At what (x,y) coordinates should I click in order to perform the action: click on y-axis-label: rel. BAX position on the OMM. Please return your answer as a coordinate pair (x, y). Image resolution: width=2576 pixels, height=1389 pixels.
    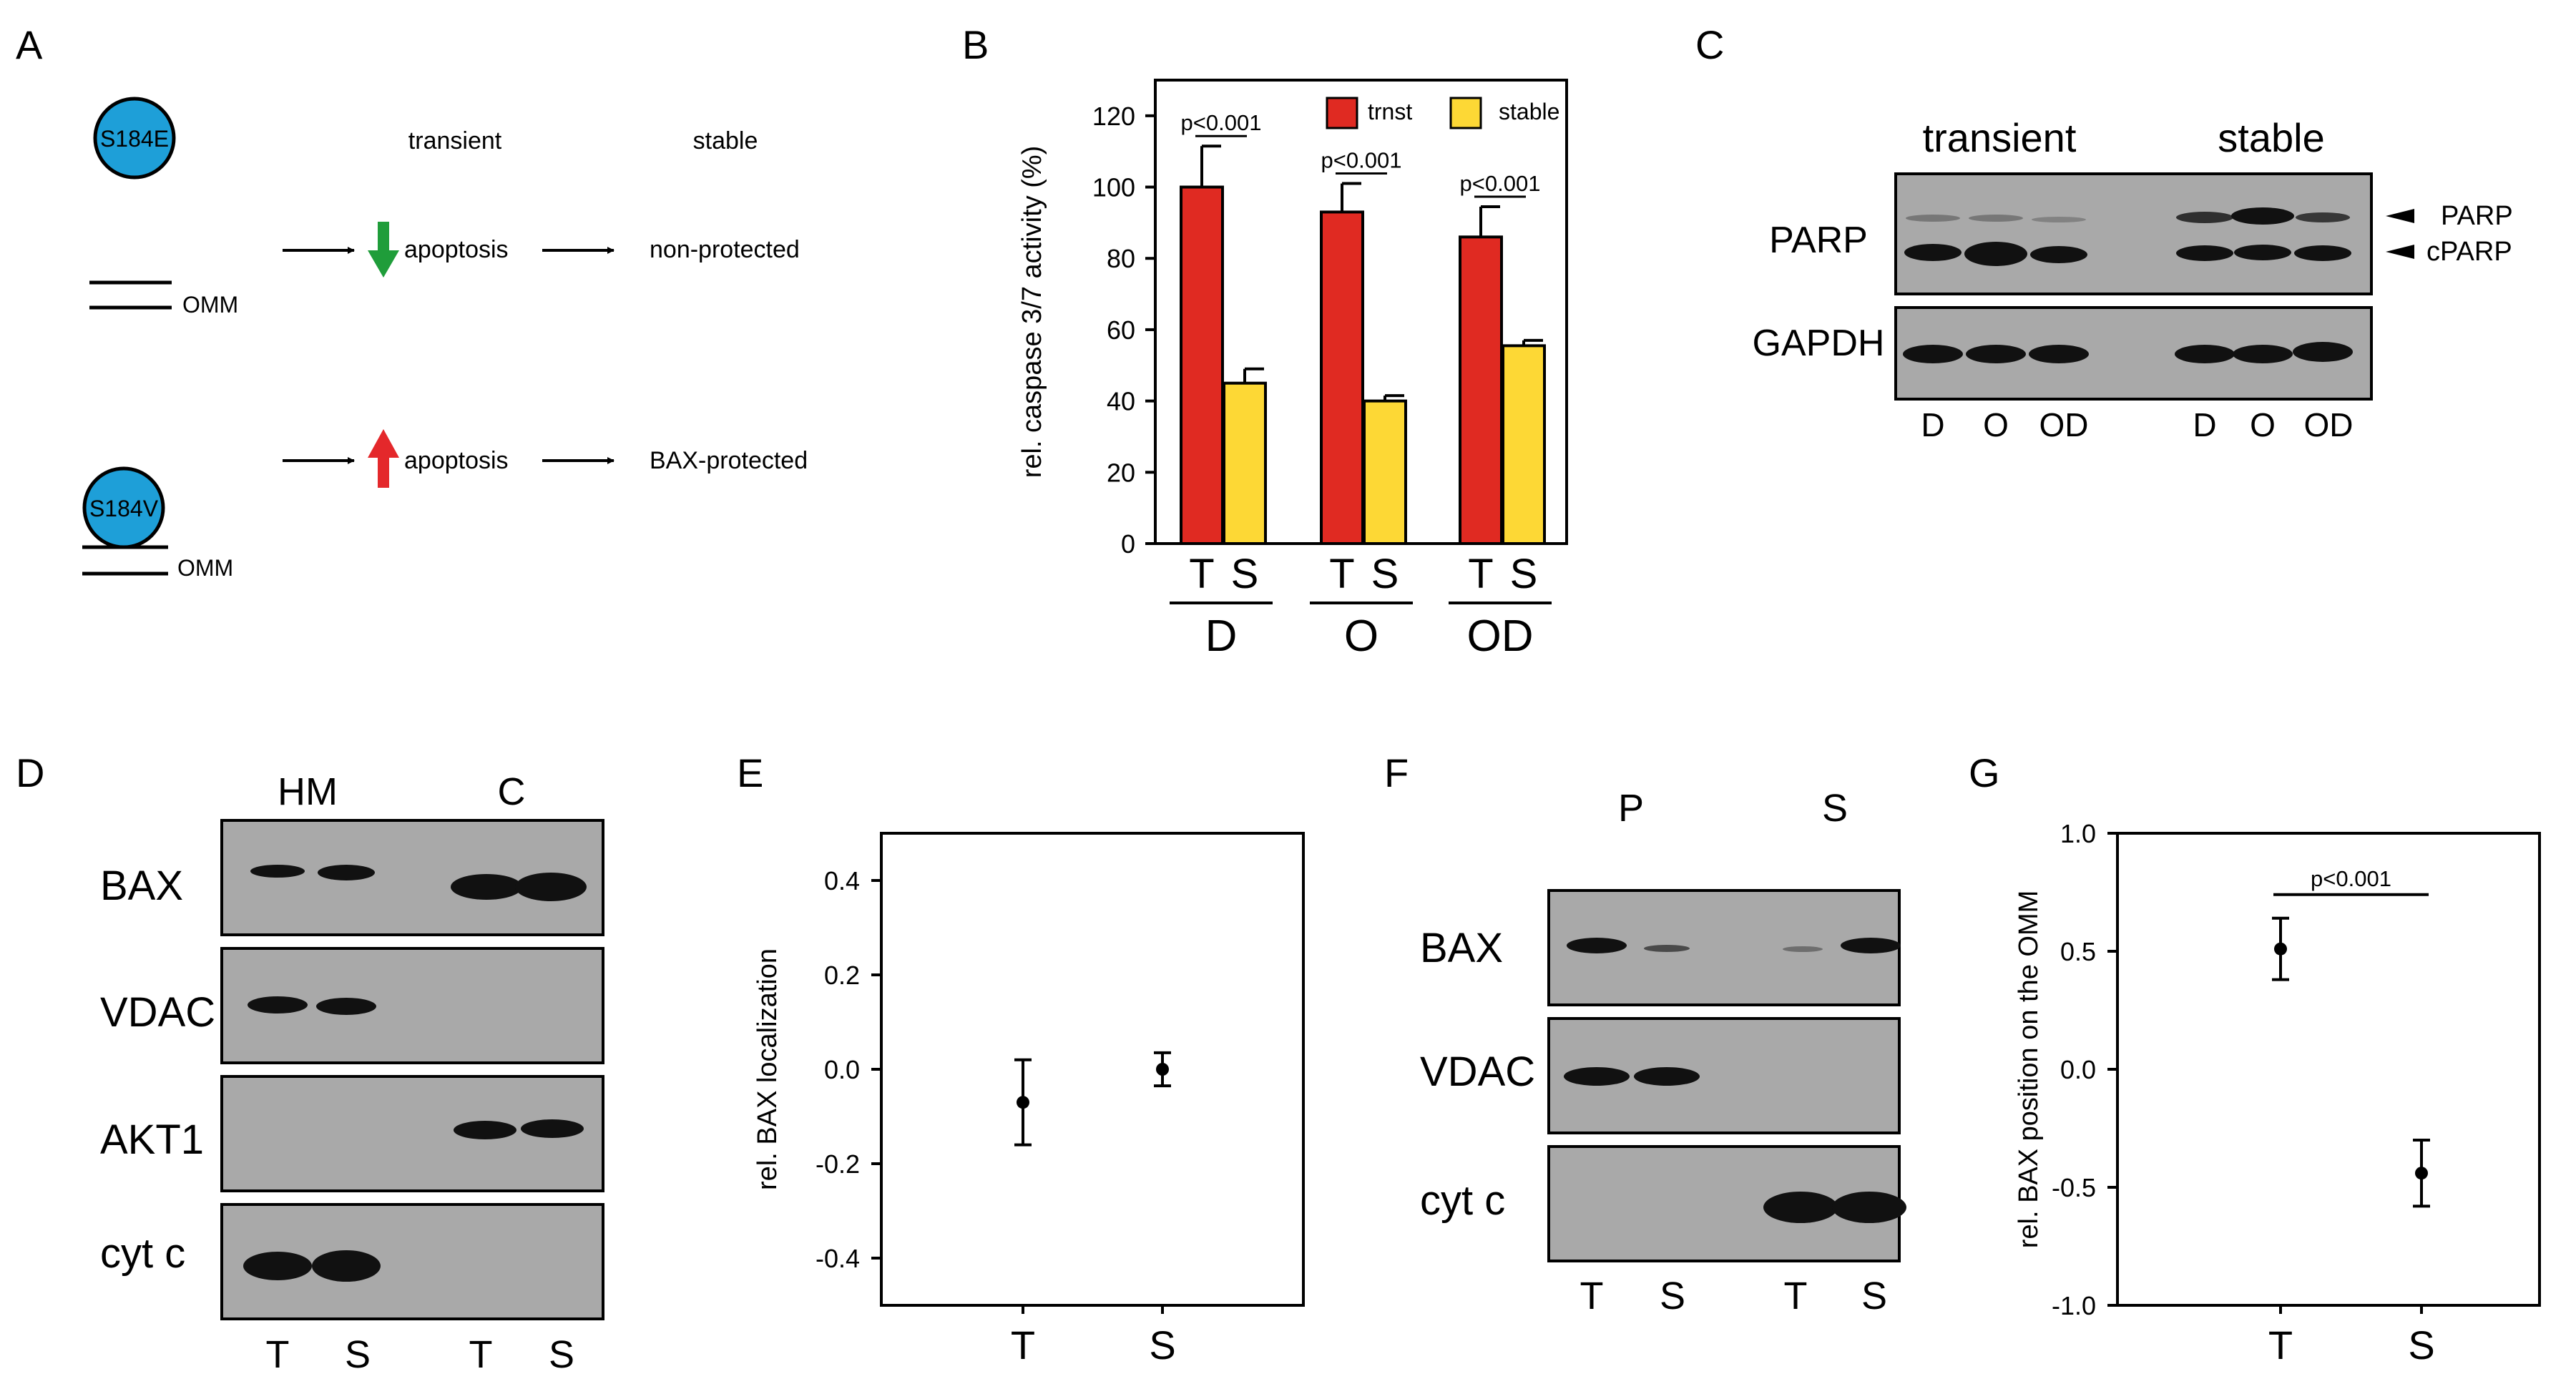
    Looking at the image, I should click on (2029, 1069).